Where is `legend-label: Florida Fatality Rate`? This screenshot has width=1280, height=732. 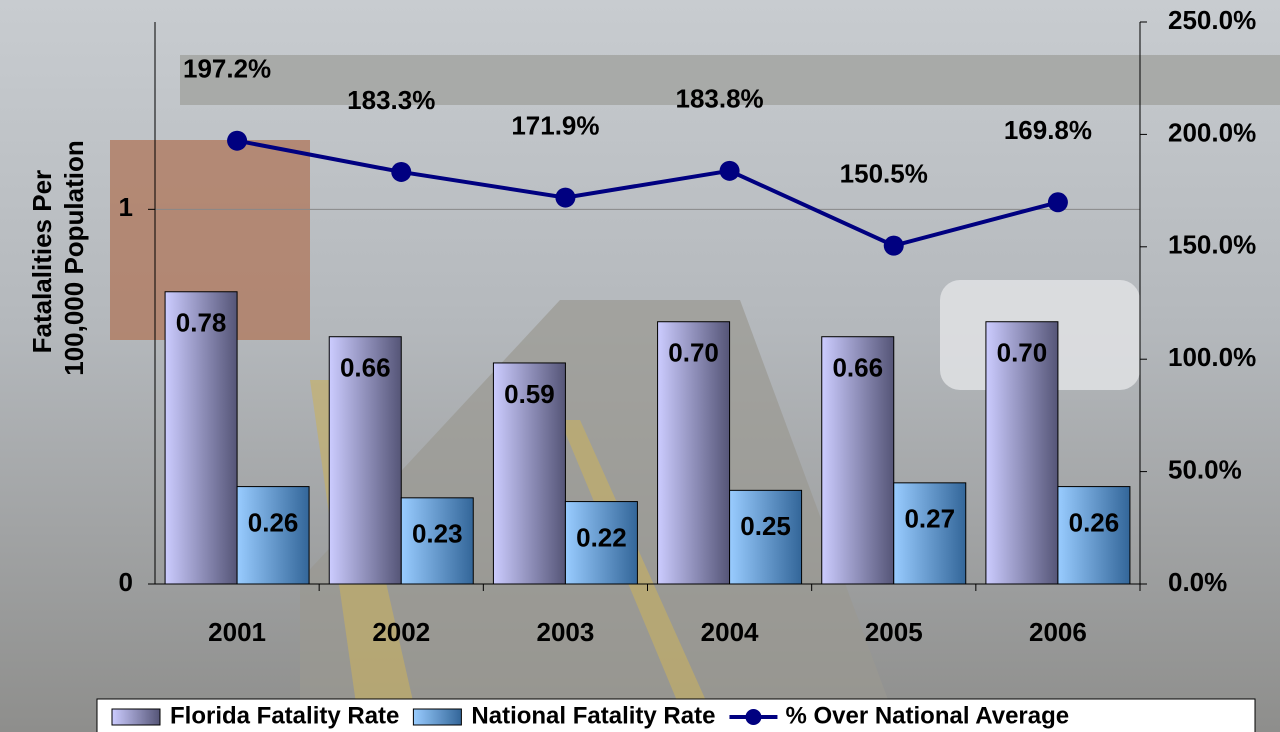
legend-label: Florida Fatality Rate is located at coordinates (284, 715).